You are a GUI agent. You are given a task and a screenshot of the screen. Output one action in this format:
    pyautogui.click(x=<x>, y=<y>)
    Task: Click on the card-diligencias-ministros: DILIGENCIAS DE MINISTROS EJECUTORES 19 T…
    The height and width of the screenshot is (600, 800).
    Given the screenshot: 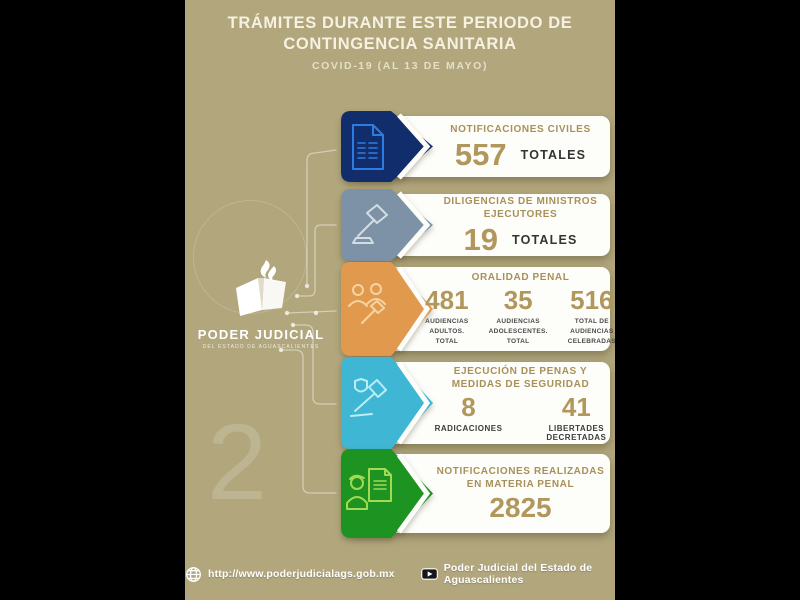 What is the action you would take?
    pyautogui.click(x=473, y=225)
    